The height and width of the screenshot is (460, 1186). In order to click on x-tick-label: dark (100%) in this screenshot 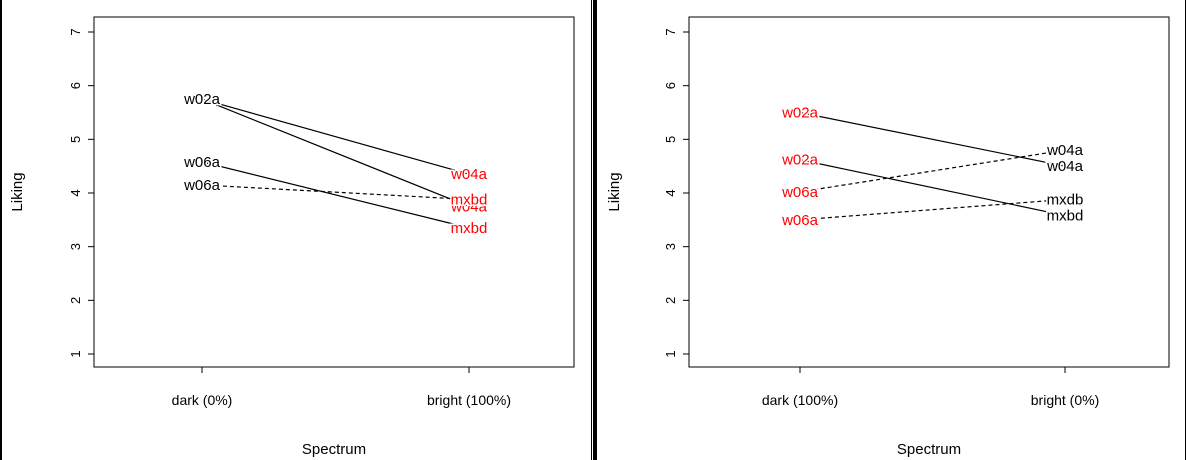, I will do `click(800, 400)`.